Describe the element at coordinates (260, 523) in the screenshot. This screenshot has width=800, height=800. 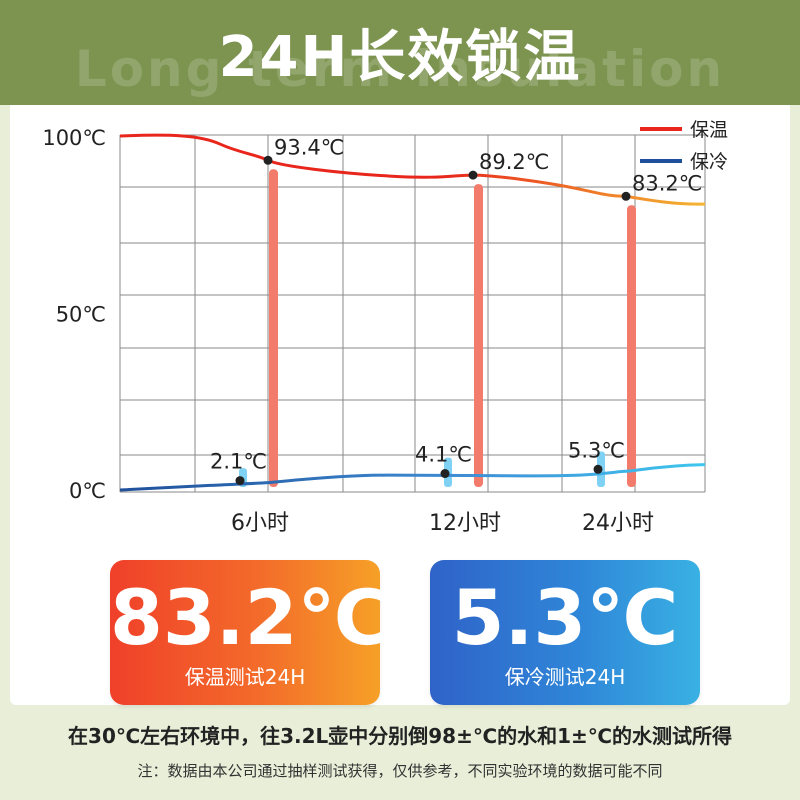
I see `x-tick-label: 6小时` at that location.